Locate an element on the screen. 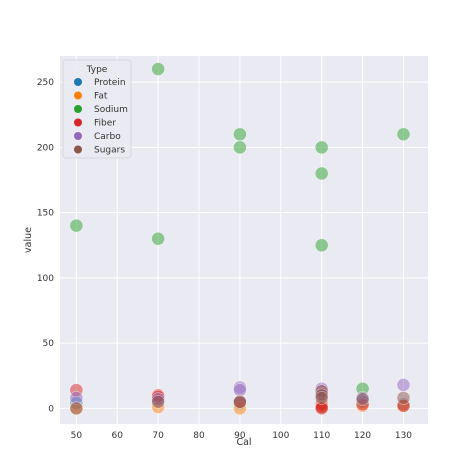  legend-items: Protein Fat Sodium Fiber Carbo Sugars is located at coordinates (101, 117).